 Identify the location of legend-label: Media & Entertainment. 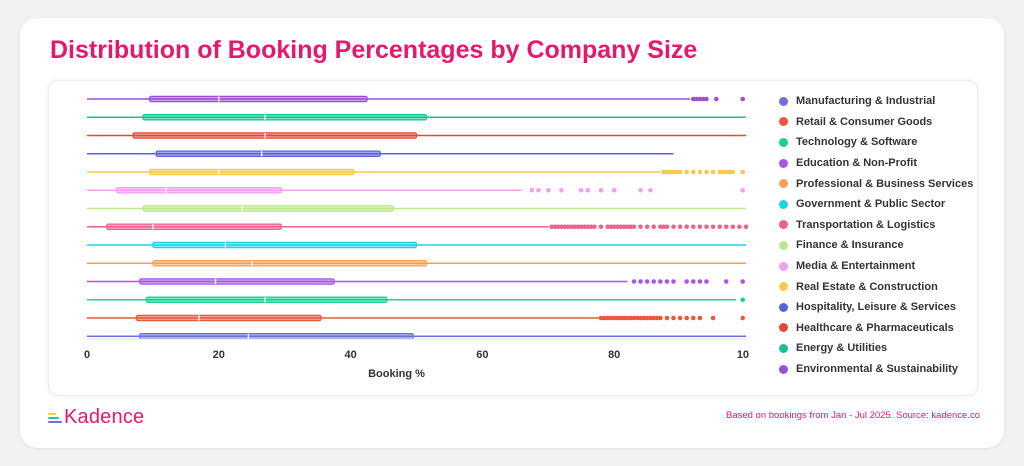
(856, 266).